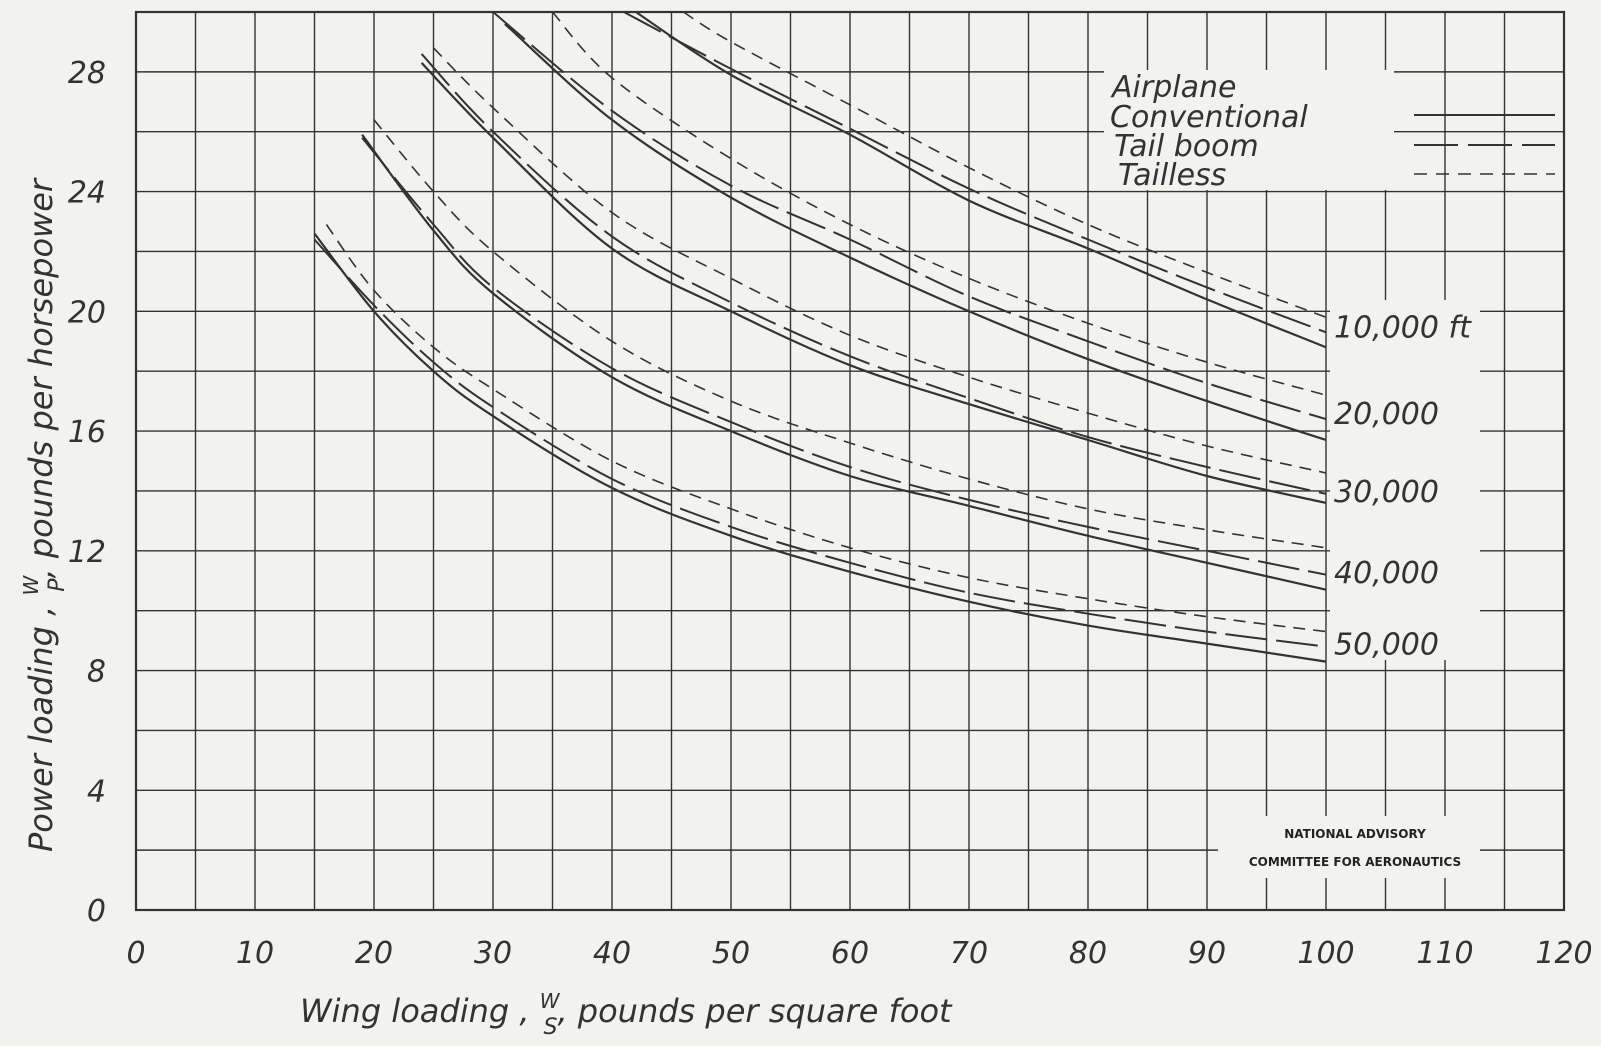 The width and height of the screenshot is (1601, 1046). I want to click on x-tick-label: 60, so click(850, 953).